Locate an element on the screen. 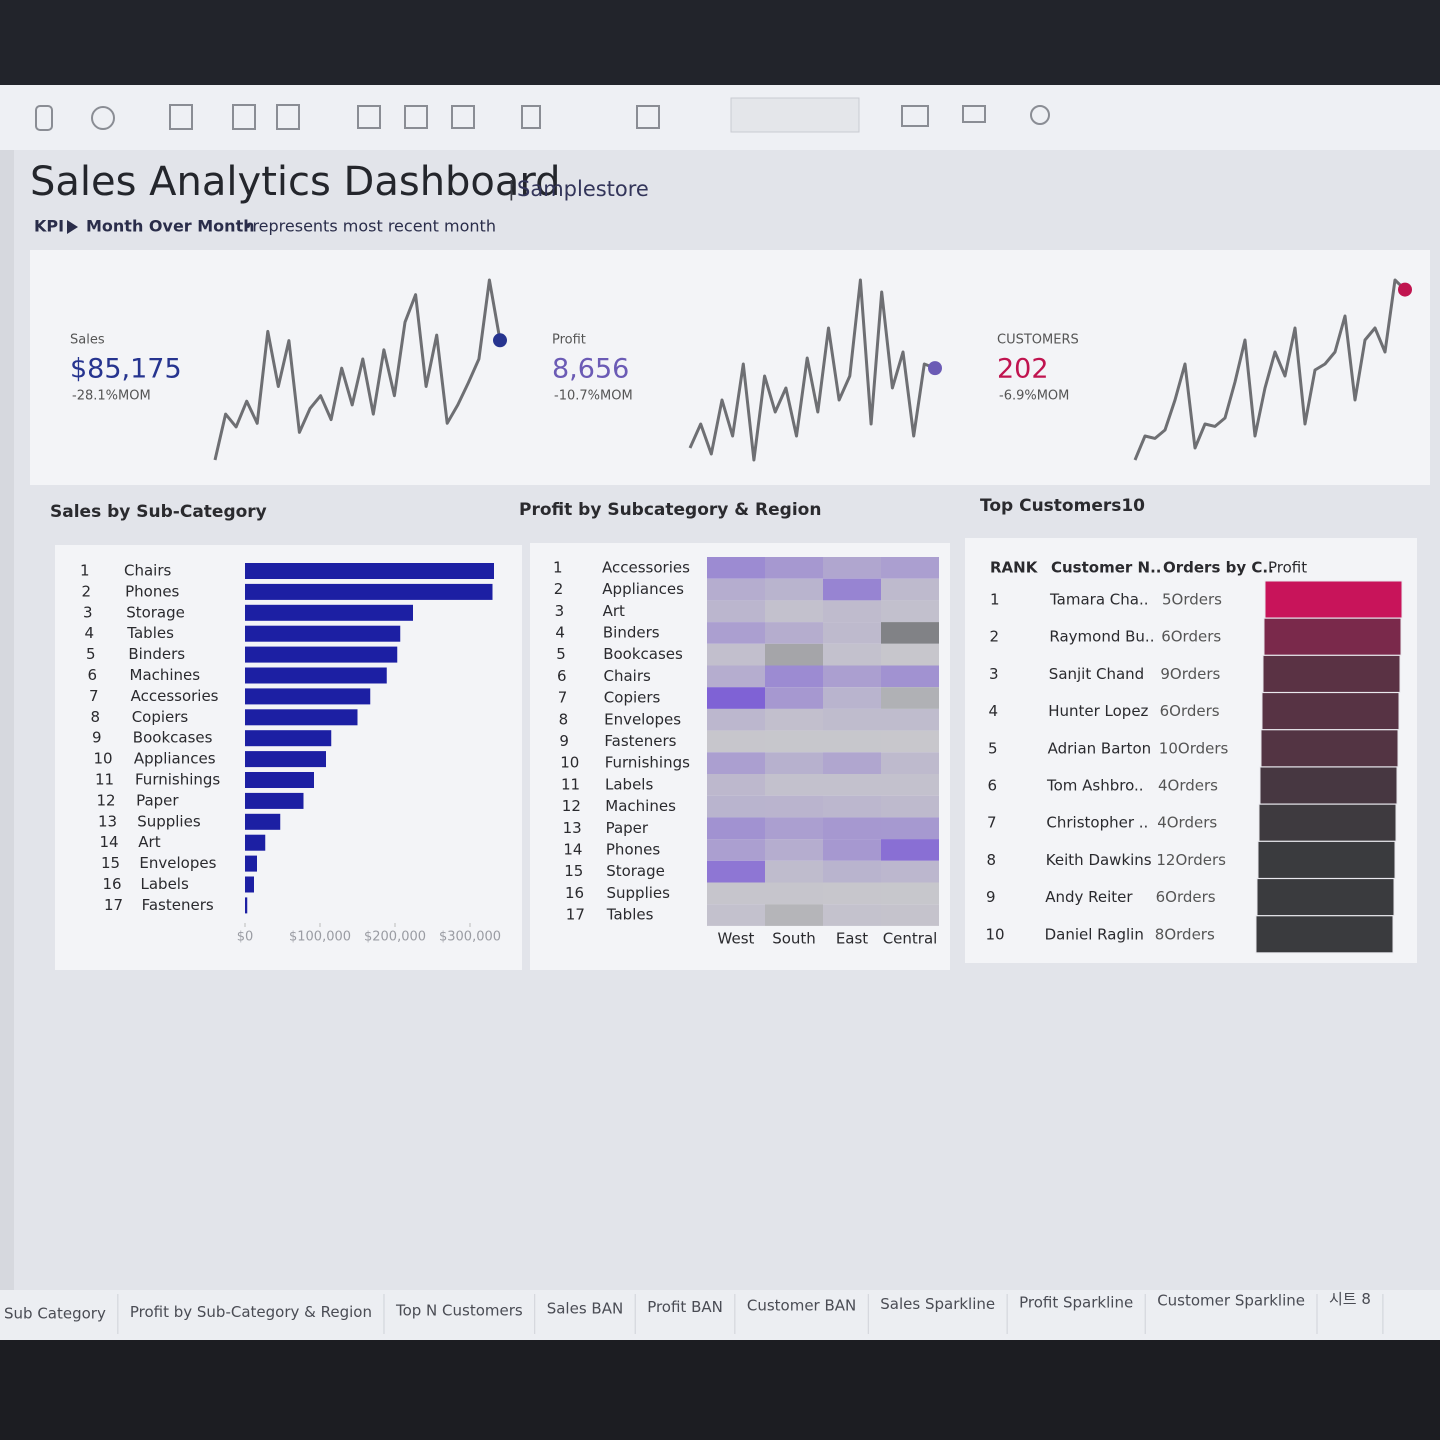 This screenshot has height=1440, width=1440. bezel-bottom is located at coordinates (720, 1390).